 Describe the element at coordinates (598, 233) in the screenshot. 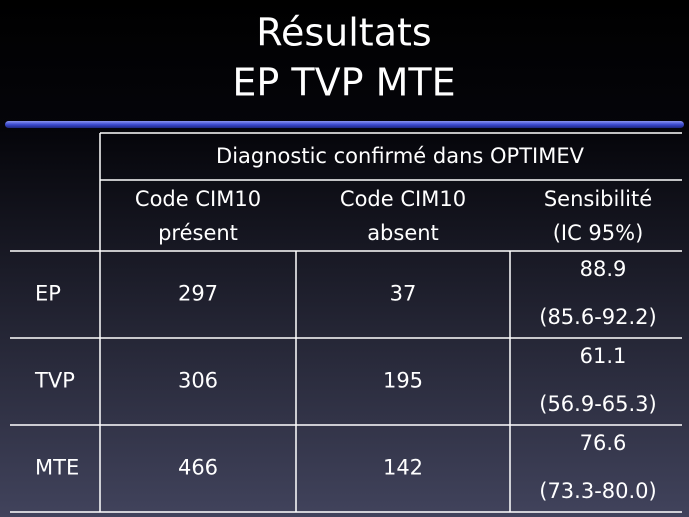

I see `column-header: (IC 95%)` at that location.